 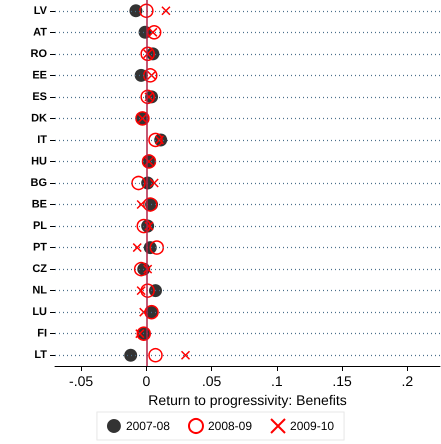 I want to click on y-tick-label: LU, so click(x=40, y=312).